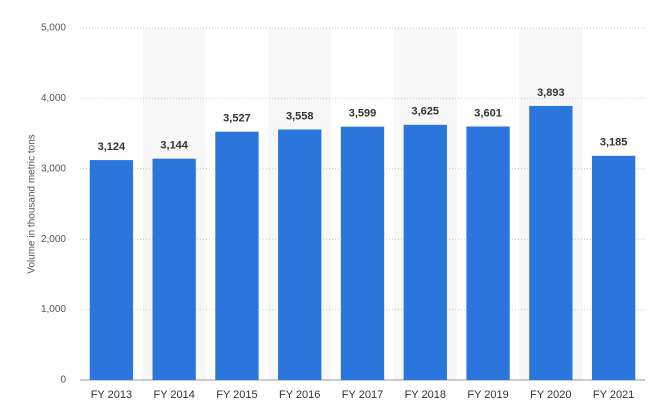  I want to click on x-tick-label: FY 2017, so click(362, 395).